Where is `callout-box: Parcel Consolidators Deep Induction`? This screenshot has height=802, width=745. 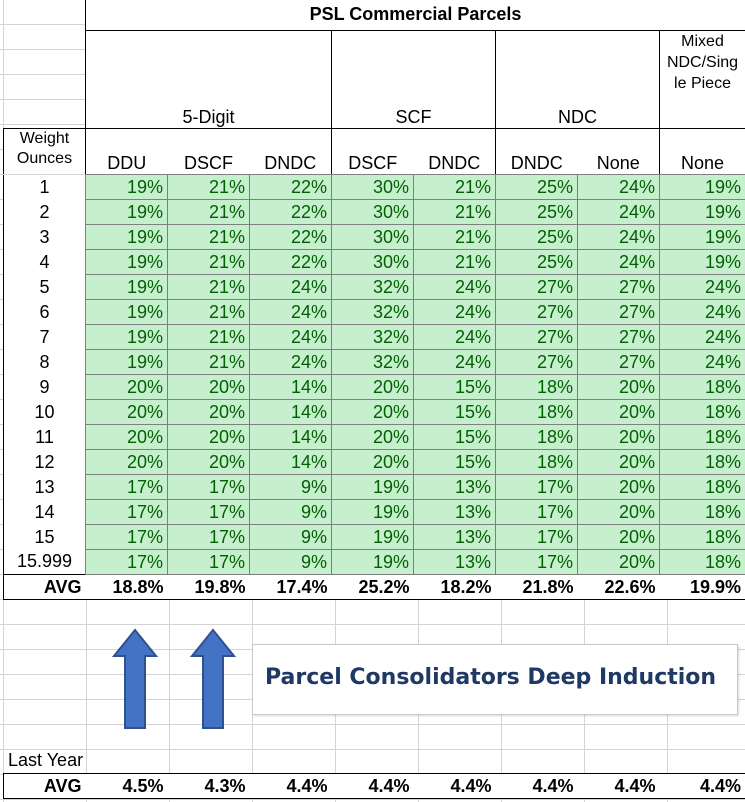
callout-box: Parcel Consolidators Deep Induction is located at coordinates (495, 679).